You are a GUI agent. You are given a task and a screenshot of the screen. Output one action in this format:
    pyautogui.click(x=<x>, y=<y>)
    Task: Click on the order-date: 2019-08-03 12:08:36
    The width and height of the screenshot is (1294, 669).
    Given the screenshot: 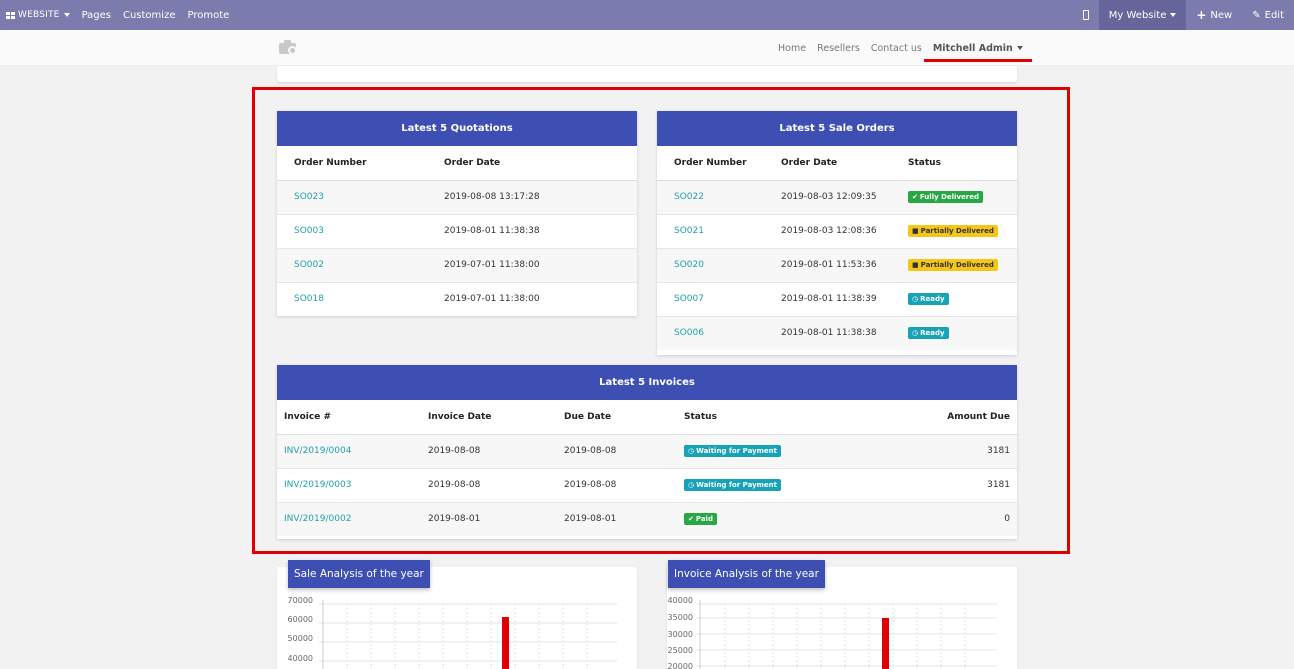 What is the action you would take?
    pyautogui.click(x=844, y=231)
    